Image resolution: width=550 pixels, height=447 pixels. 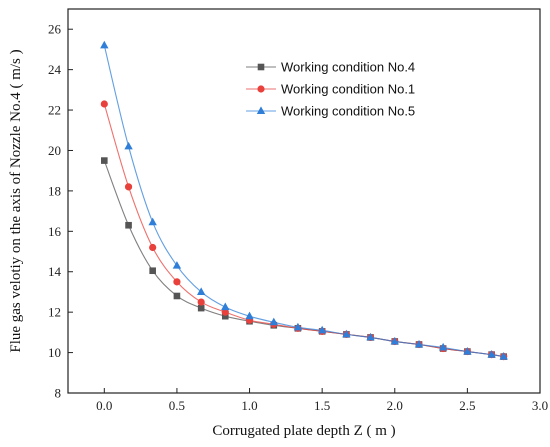 I want to click on x-tick-label: 0.5, so click(x=177, y=405).